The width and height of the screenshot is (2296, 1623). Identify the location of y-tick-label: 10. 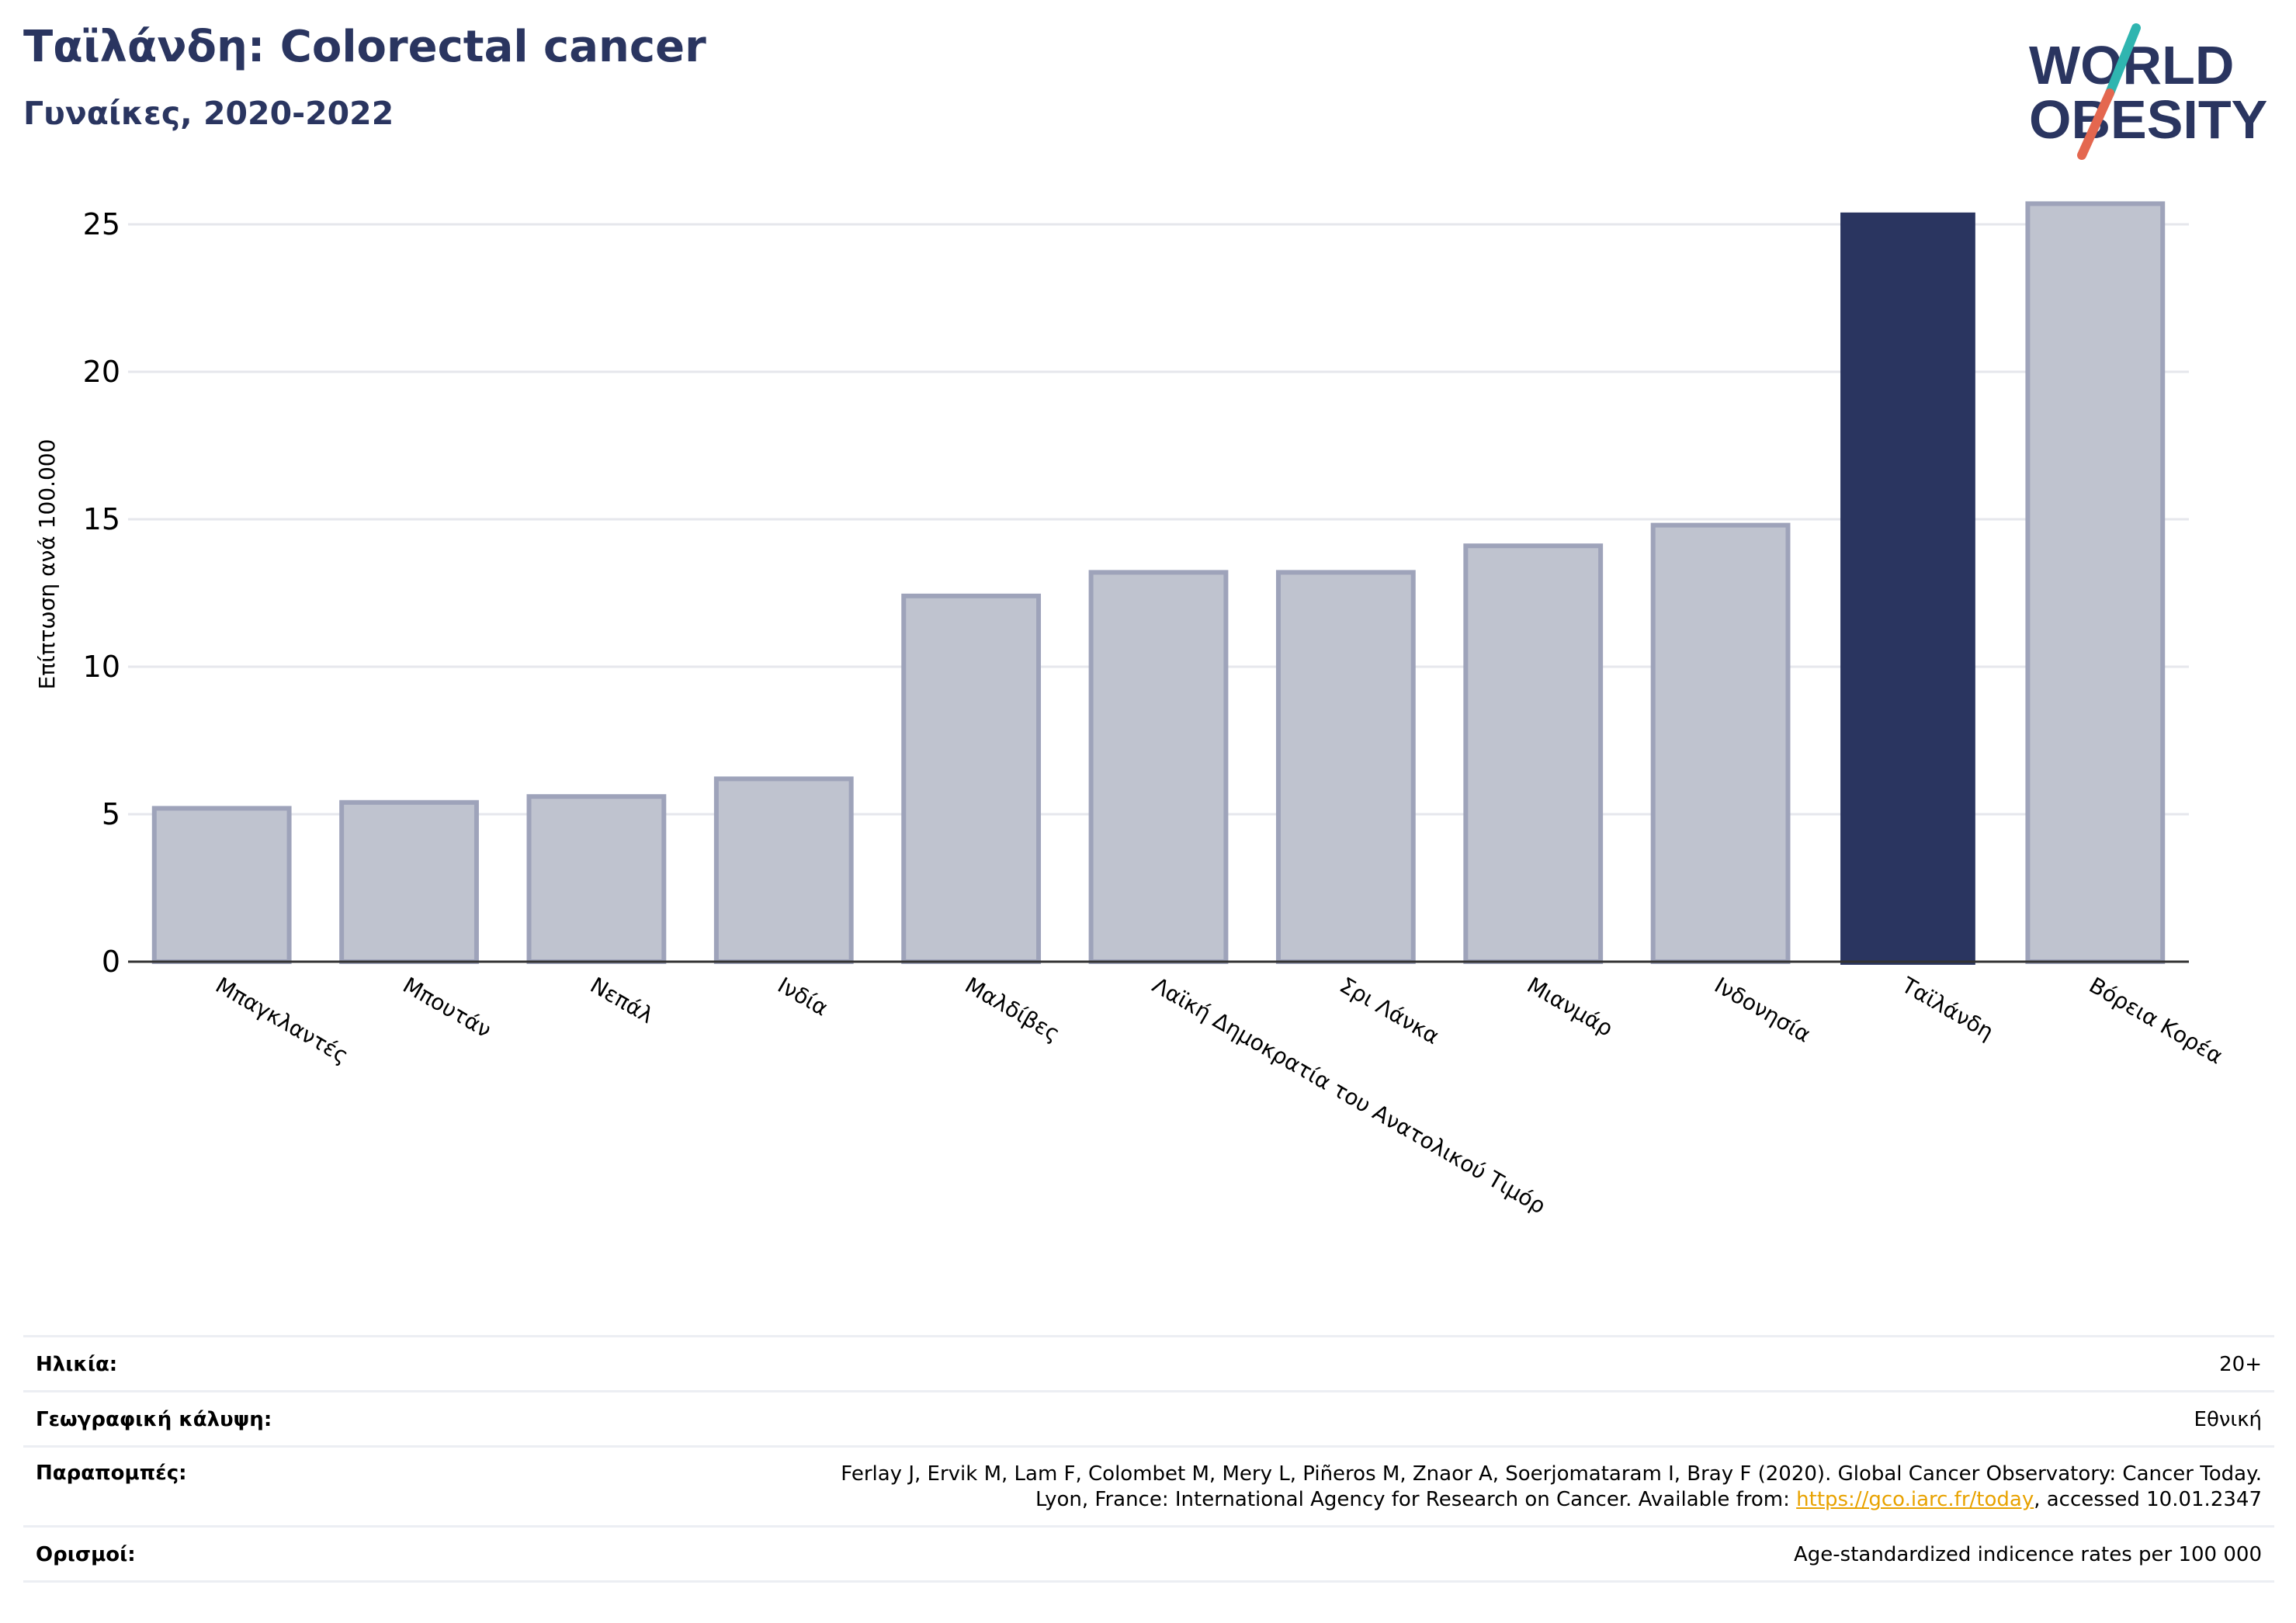
(101, 667).